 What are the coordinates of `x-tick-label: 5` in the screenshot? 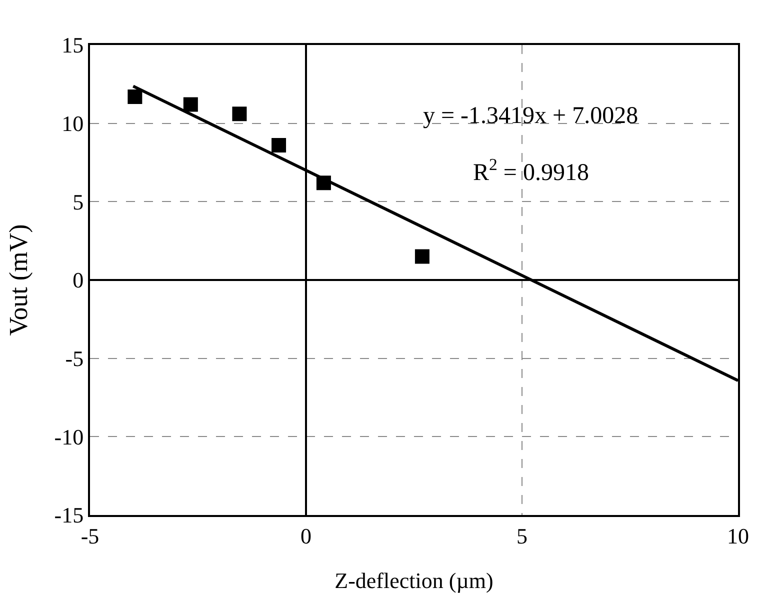 It's located at (522, 535).